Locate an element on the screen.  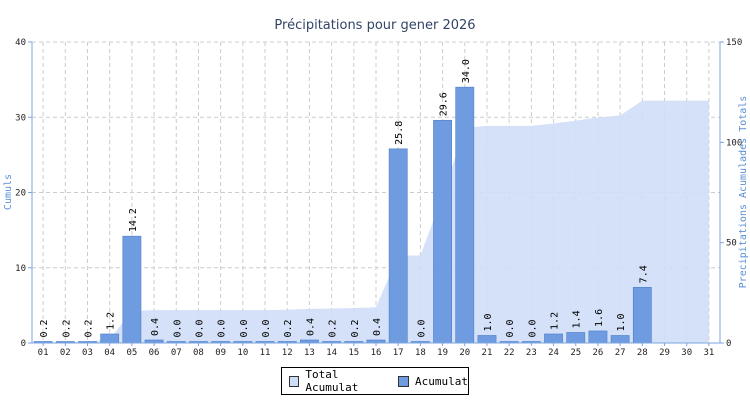
y-tick-label: 40 is located at coordinates (20, 43).